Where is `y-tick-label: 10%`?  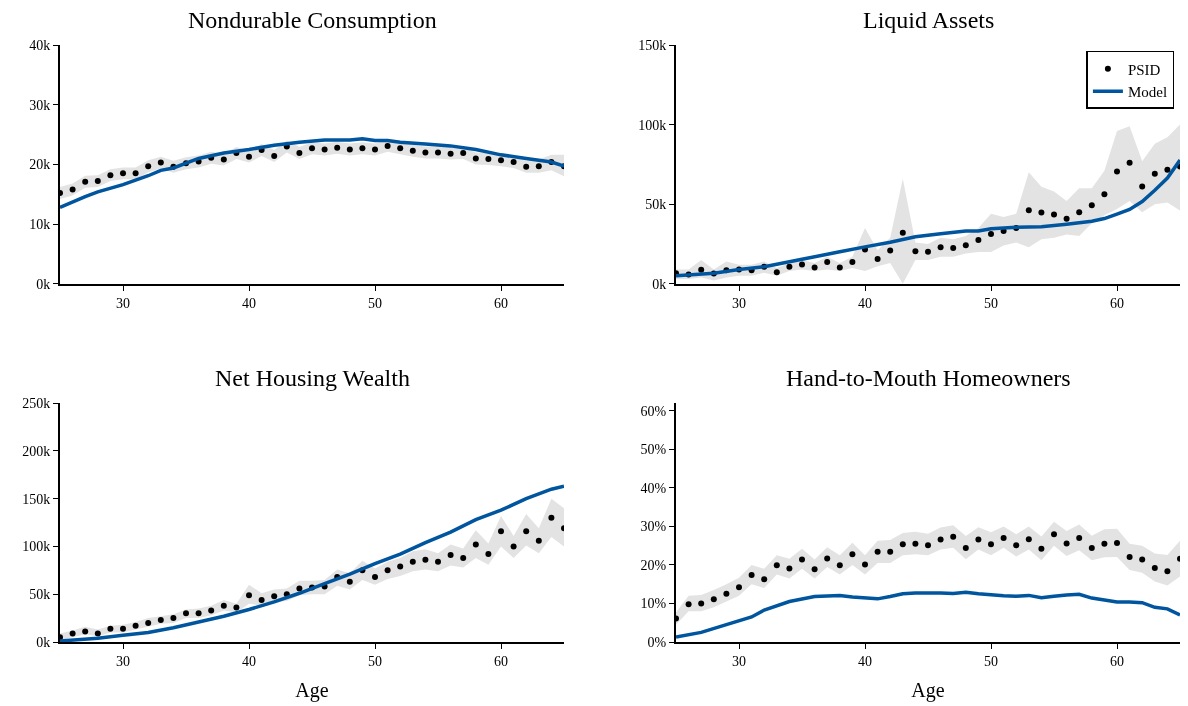 y-tick-label: 10% is located at coordinates (653, 604).